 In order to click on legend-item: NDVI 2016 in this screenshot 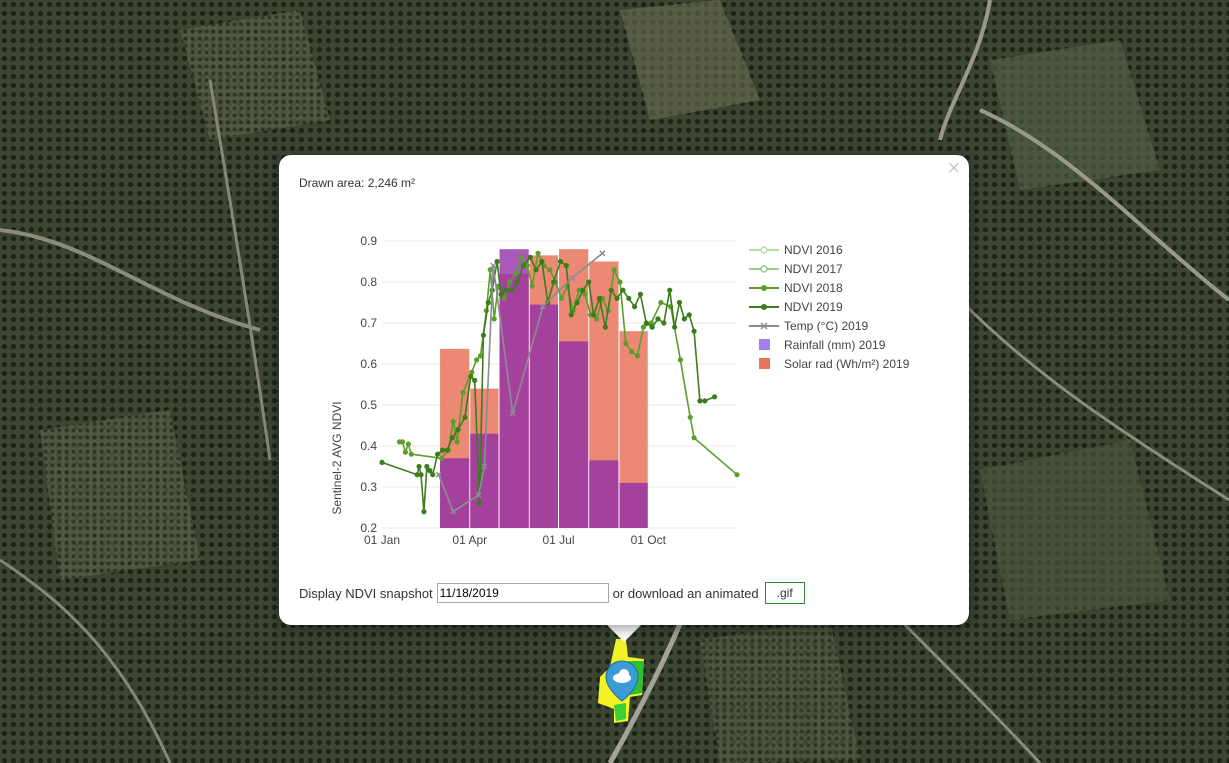, I will do `click(796, 250)`.